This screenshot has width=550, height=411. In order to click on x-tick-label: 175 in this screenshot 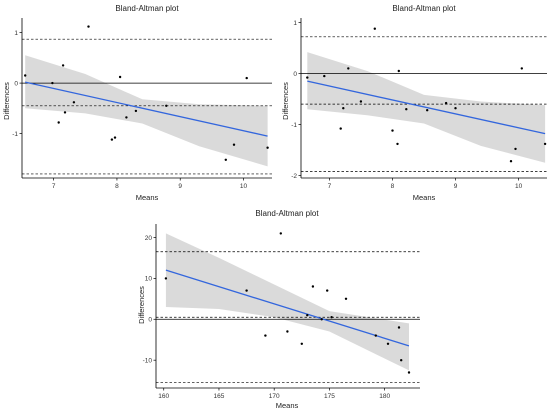, I will do `click(329, 396)`.